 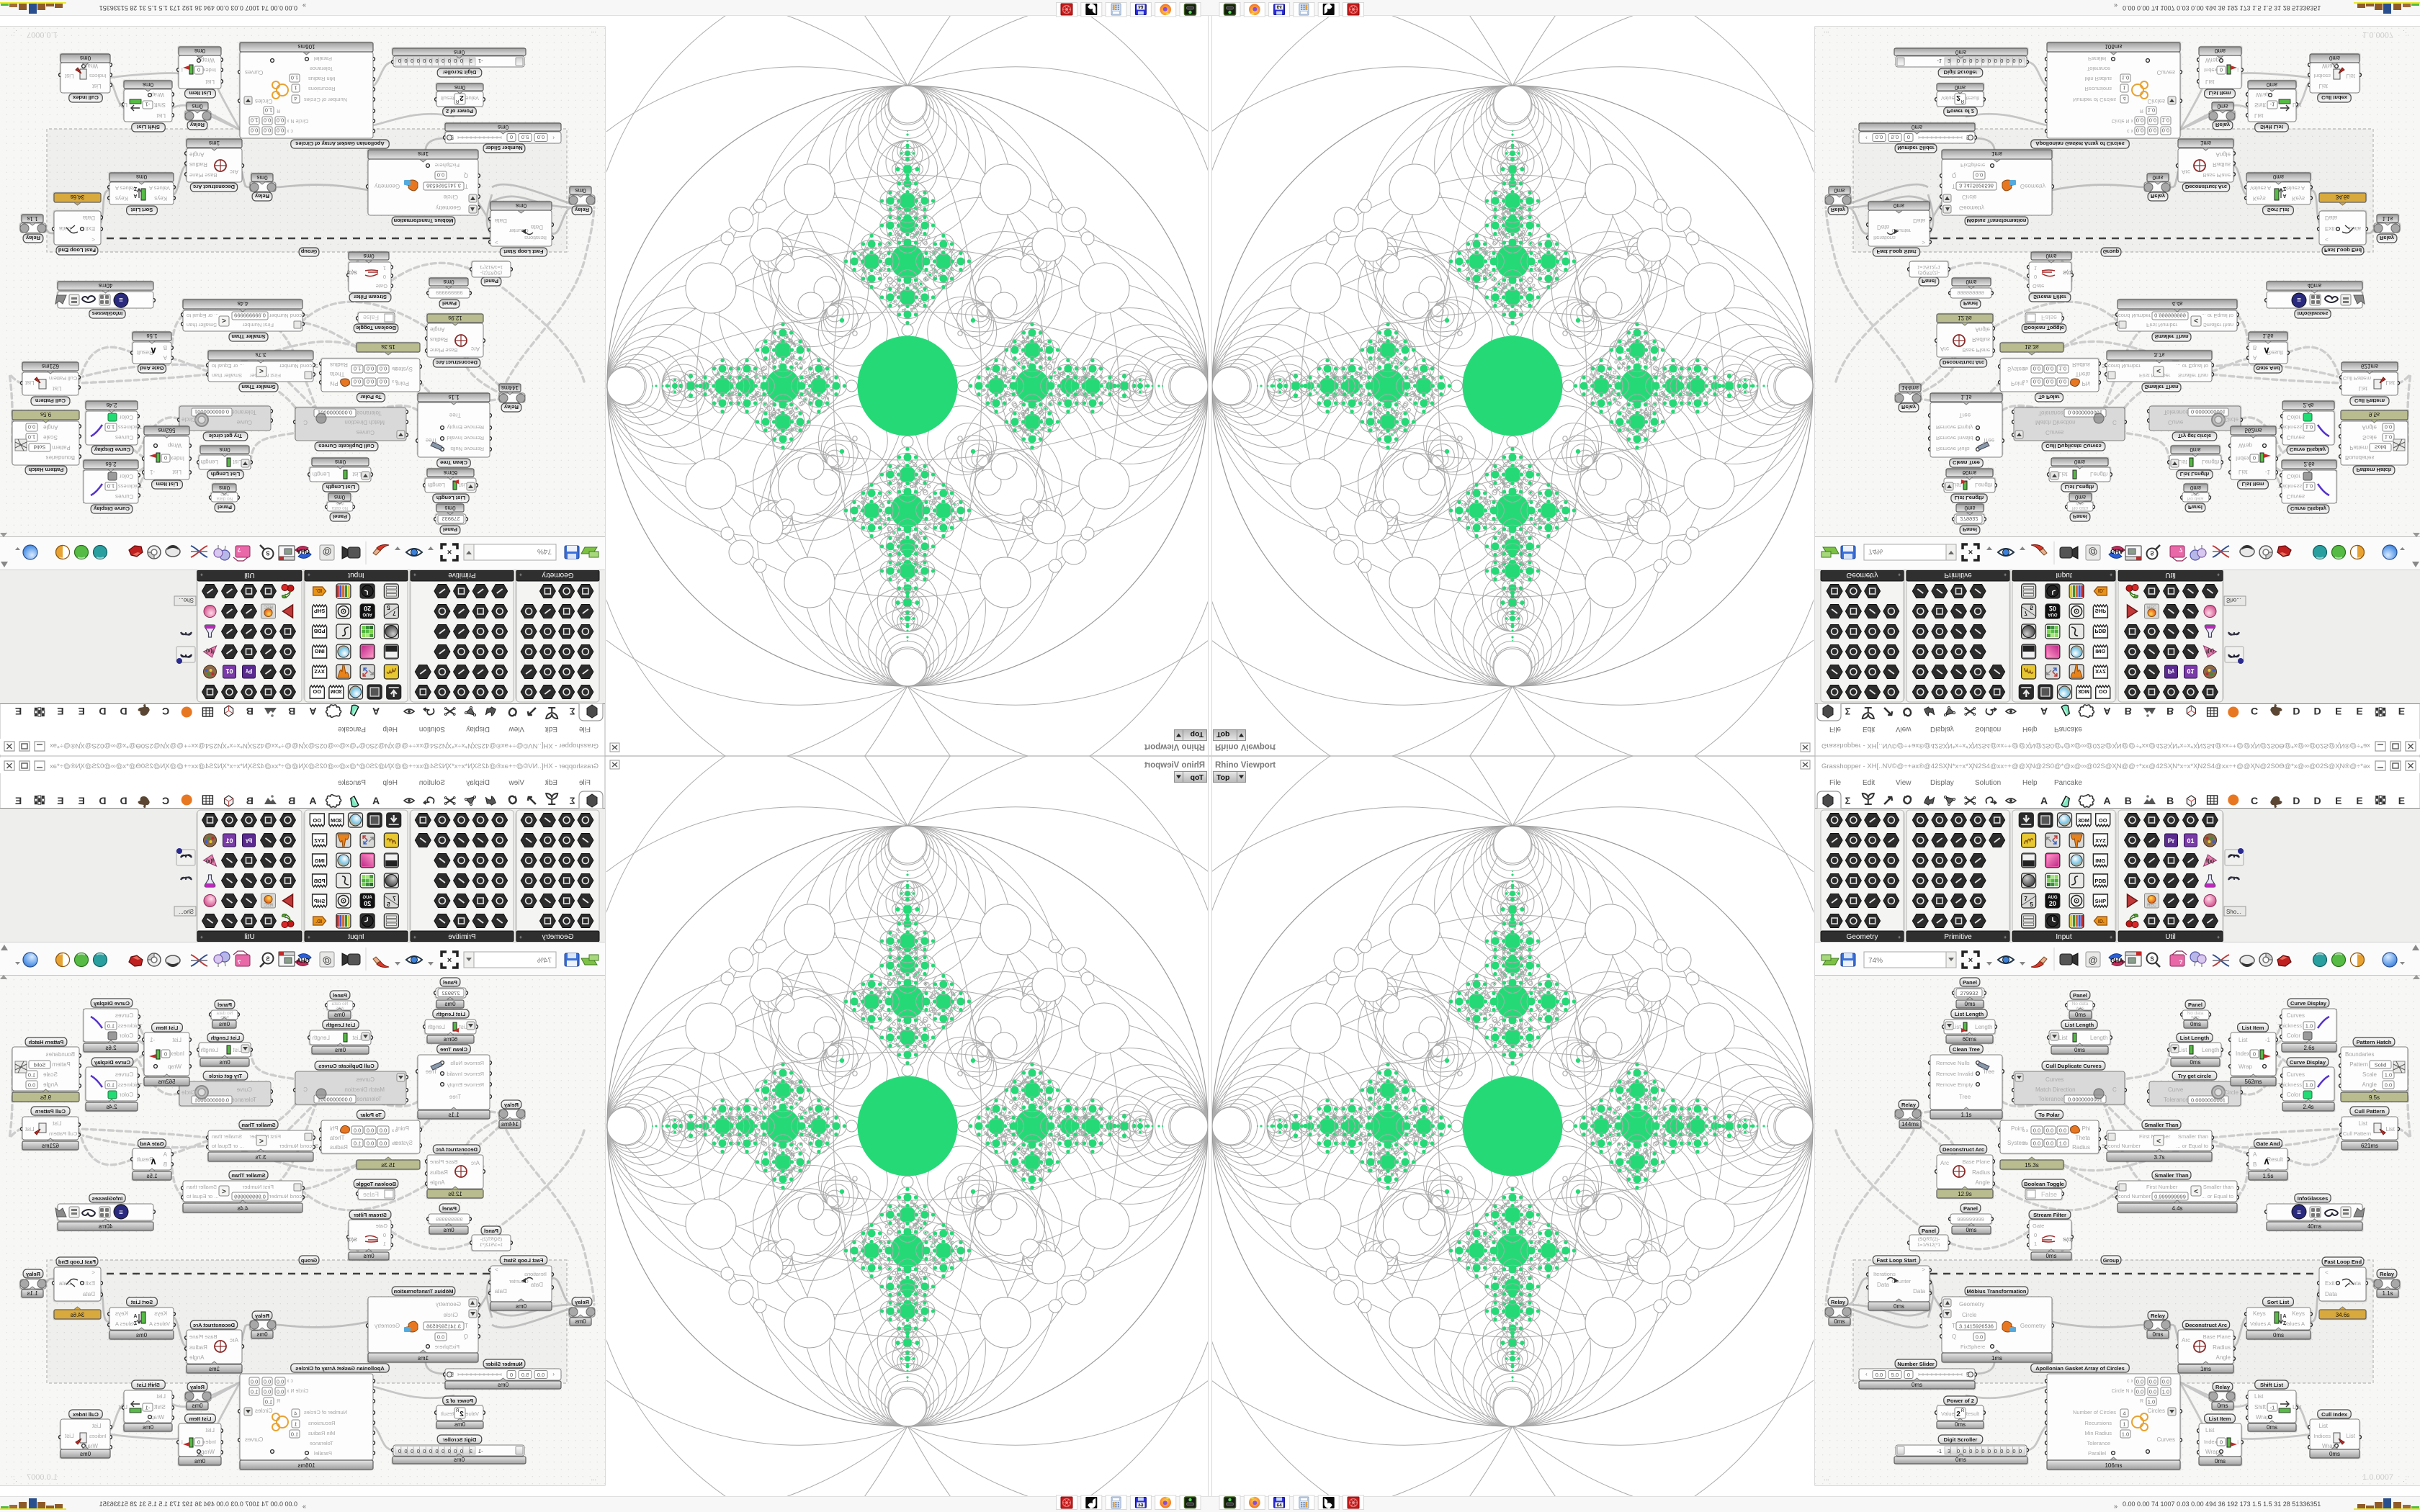 What do you see at coordinates (2032, 1165) in the screenshot?
I see `svg-text: 15.3s` at bounding box center [2032, 1165].